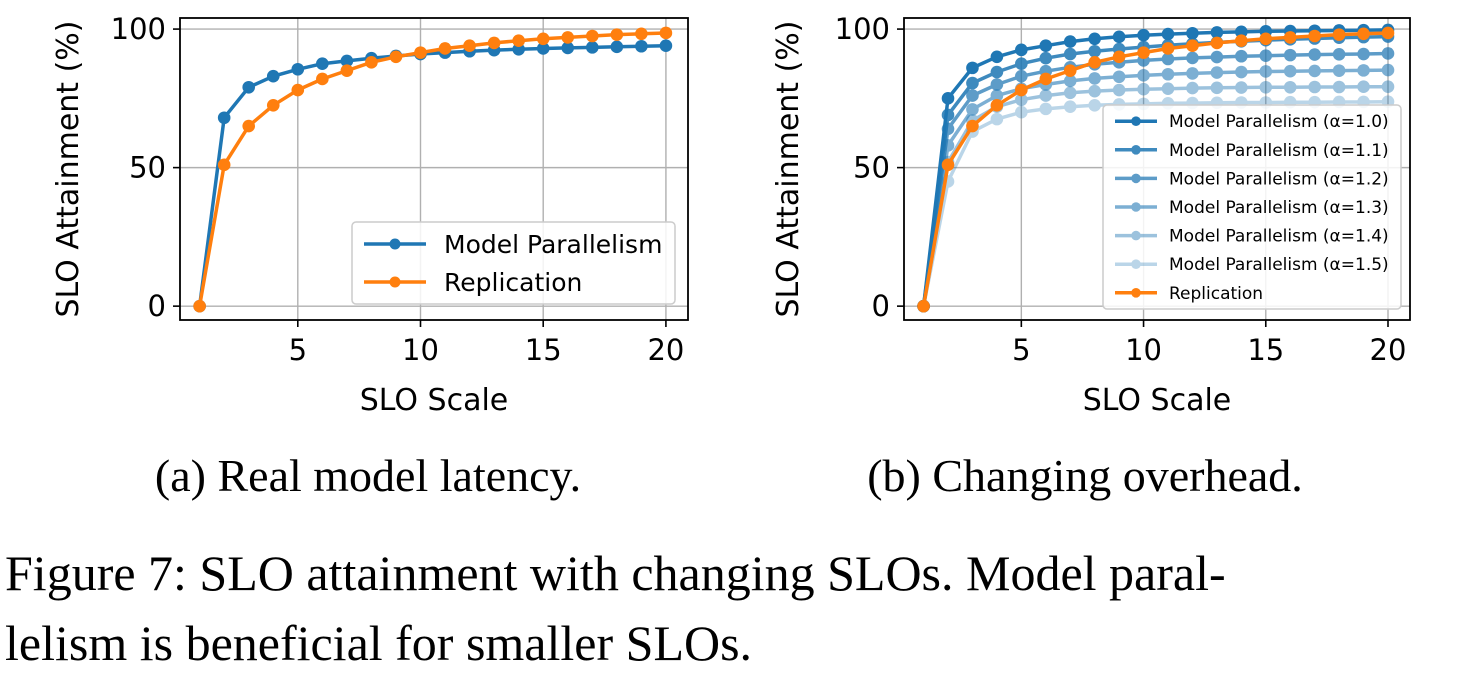 The image size is (1484, 674). I want to click on figure-caption-line2: lelism is beneficial for smaller SLOs., so click(378, 643).